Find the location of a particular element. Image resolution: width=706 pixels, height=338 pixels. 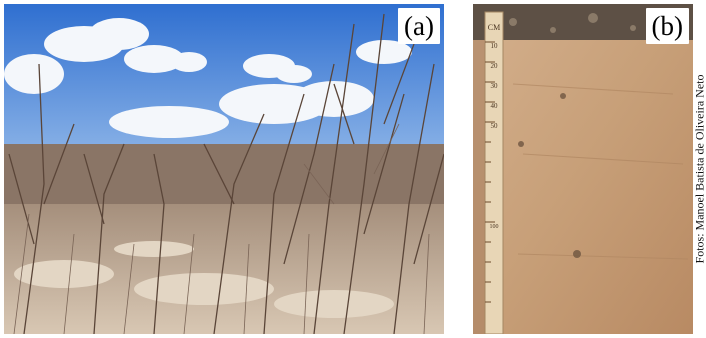

ruler-mark-100: 100 is located at coordinates (494, 227).